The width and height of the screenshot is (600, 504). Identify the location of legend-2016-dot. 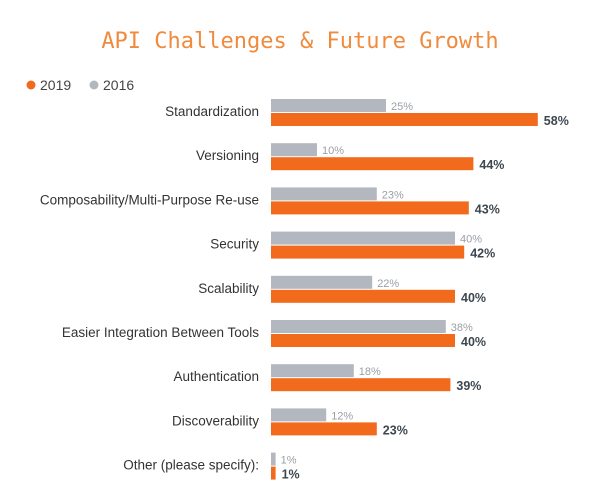
(94, 85).